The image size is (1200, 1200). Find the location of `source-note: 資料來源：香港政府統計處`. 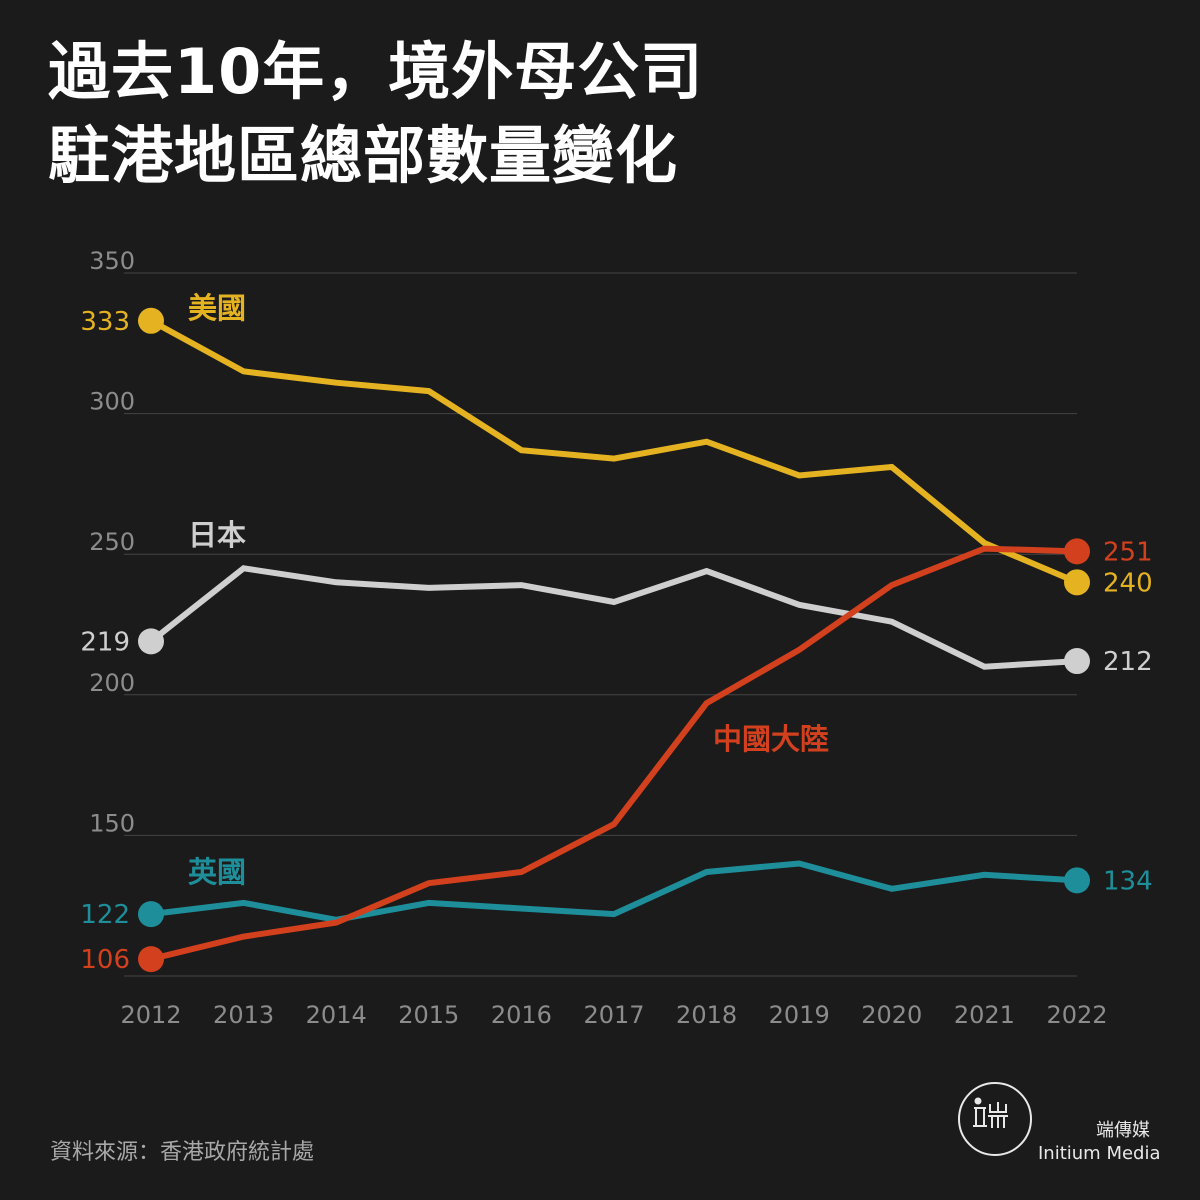

source-note: 資料來源：香港政府統計處 is located at coordinates (182, 1152).